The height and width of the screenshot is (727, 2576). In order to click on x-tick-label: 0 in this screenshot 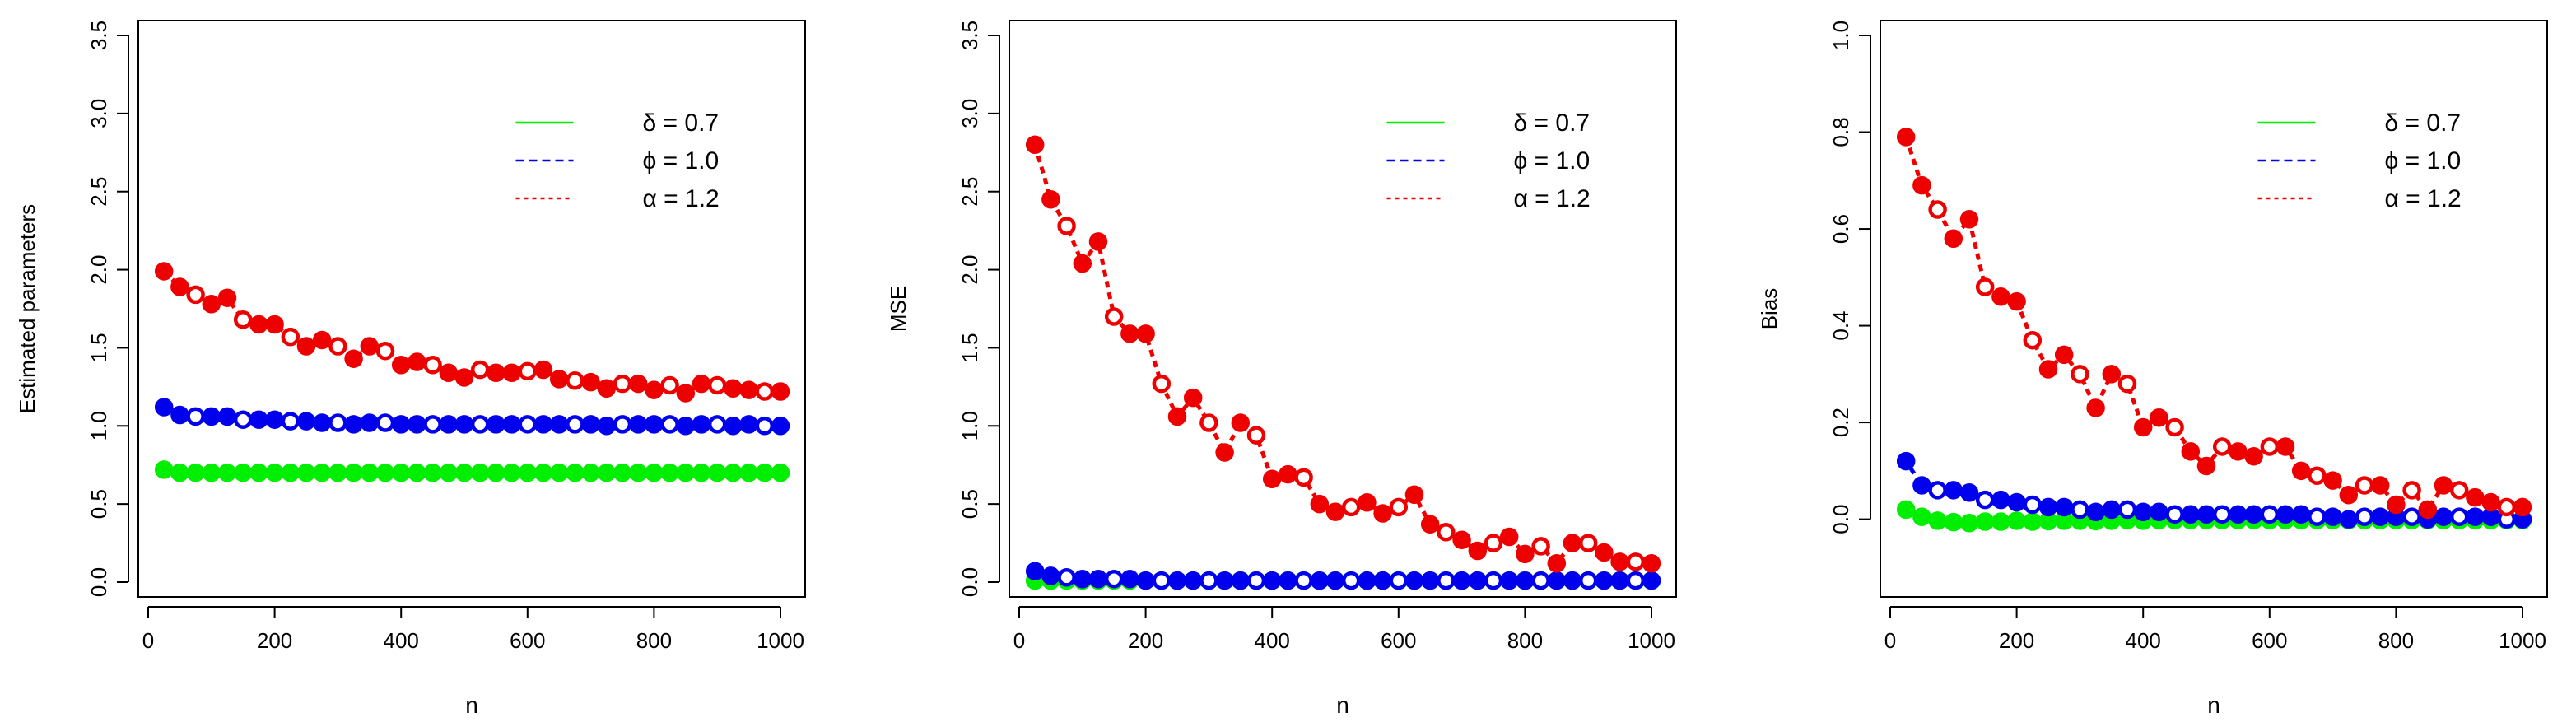, I will do `click(148, 640)`.